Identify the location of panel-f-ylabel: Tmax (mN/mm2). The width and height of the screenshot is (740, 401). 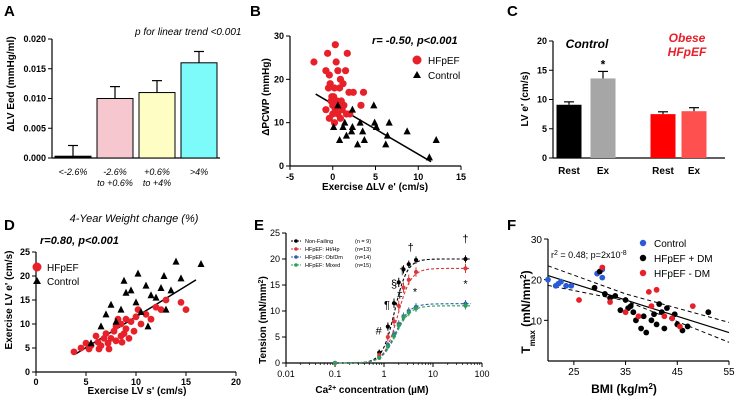
(528, 311).